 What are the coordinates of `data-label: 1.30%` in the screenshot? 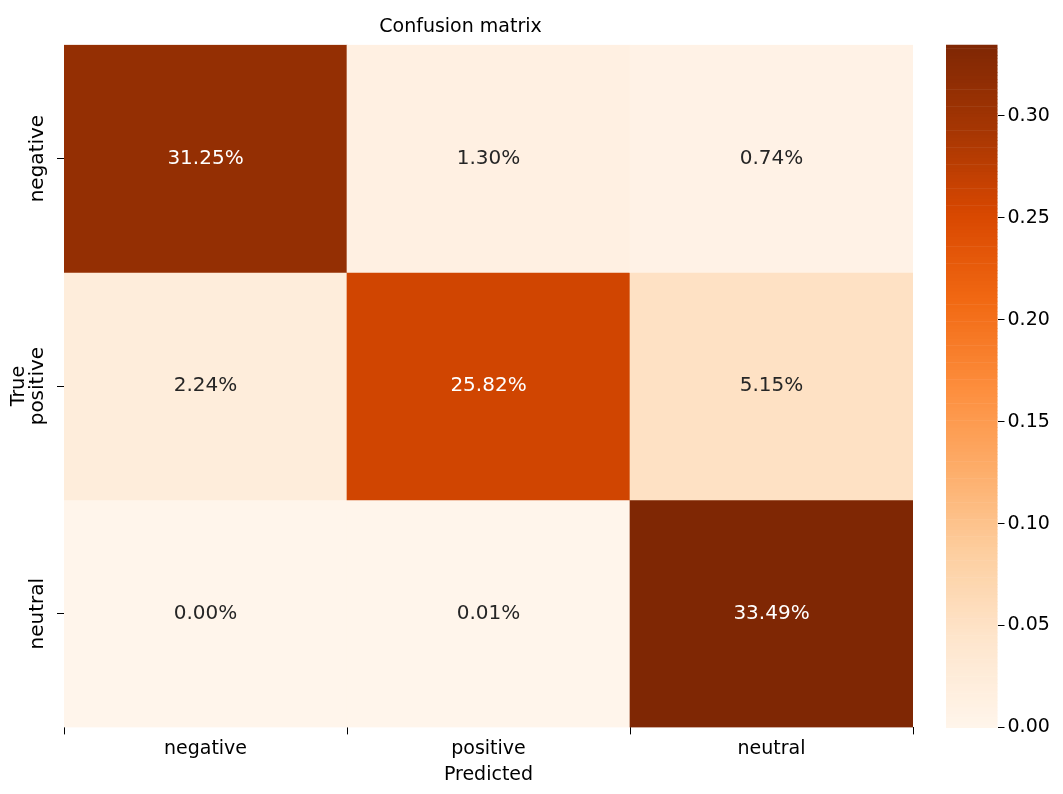 It's located at (488, 156).